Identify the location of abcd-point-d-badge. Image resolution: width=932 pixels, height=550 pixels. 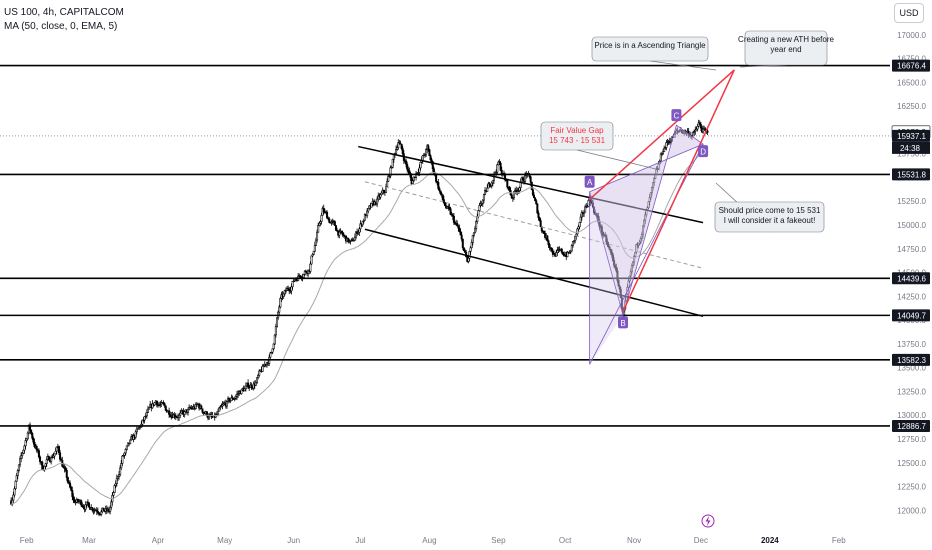
(703, 151).